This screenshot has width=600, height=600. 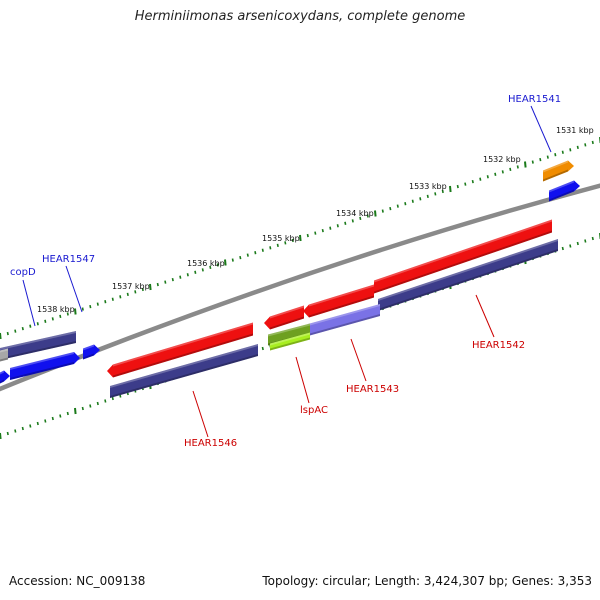 What do you see at coordinates (88, 356) in the screenshot?
I see `gene-hear1547-shadow` at bounding box center [88, 356].